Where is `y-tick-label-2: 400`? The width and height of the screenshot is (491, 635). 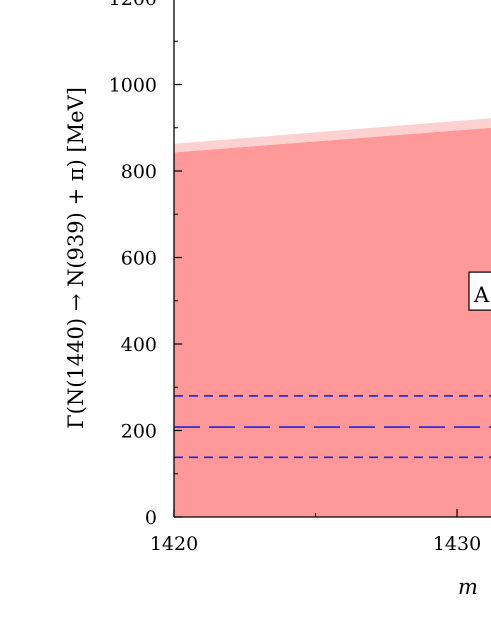 y-tick-label-2: 400 is located at coordinates (139, 345).